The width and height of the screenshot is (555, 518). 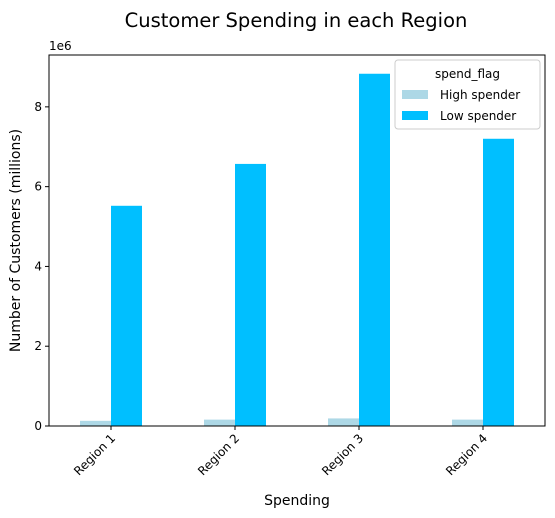 What do you see at coordinates (94, 454) in the screenshot?
I see `x-tick-label: Region 1` at bounding box center [94, 454].